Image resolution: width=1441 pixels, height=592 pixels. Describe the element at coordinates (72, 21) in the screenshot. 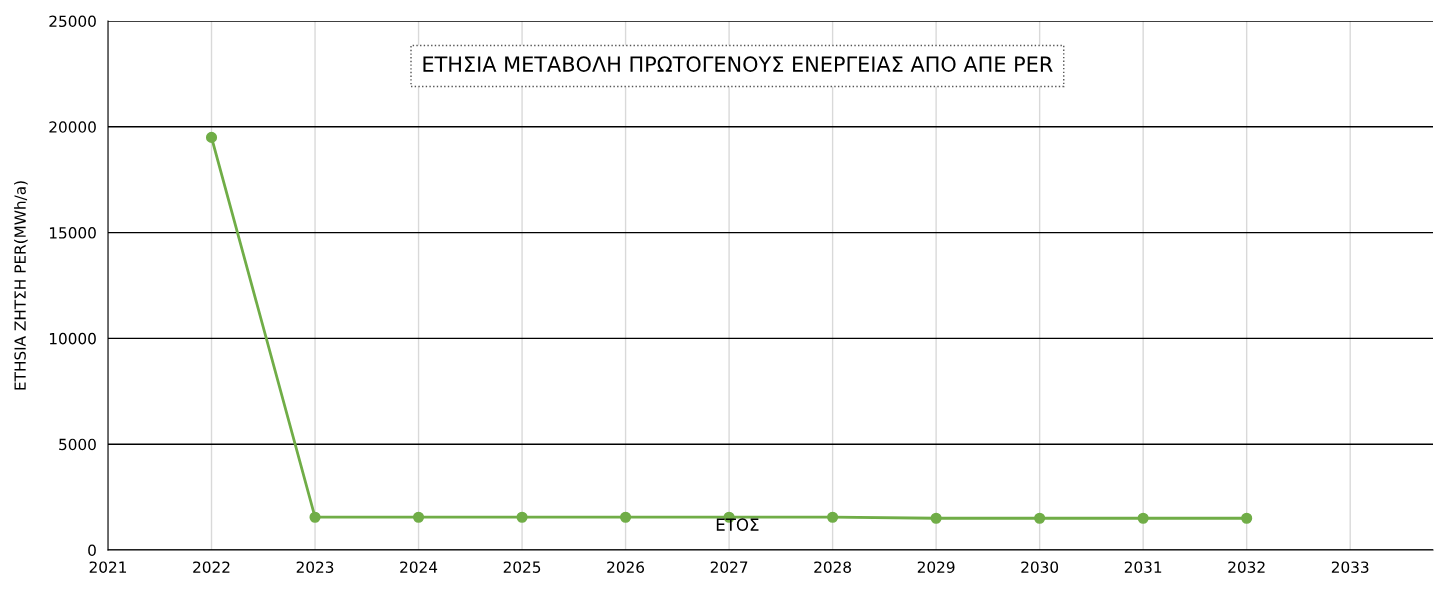

I see `y-tick-label: 25000` at that location.